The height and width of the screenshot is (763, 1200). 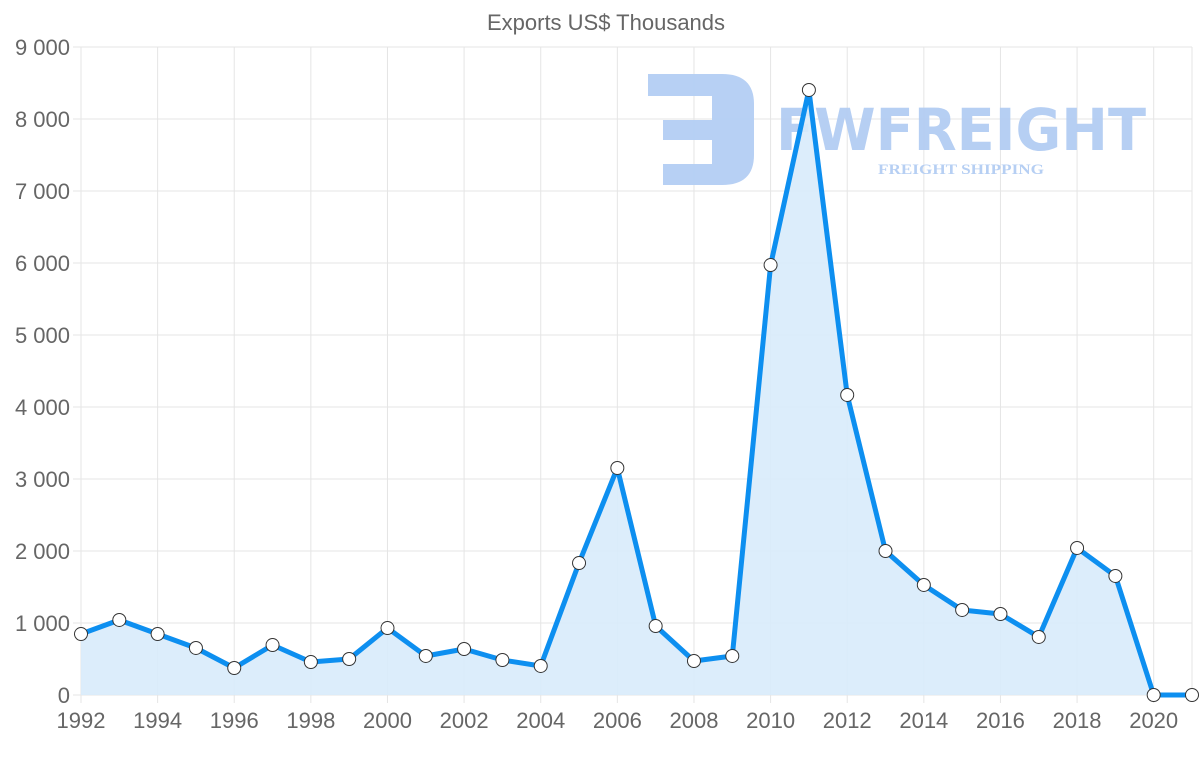 What do you see at coordinates (693, 720) in the screenshot?
I see `x-tick-label: 2008` at bounding box center [693, 720].